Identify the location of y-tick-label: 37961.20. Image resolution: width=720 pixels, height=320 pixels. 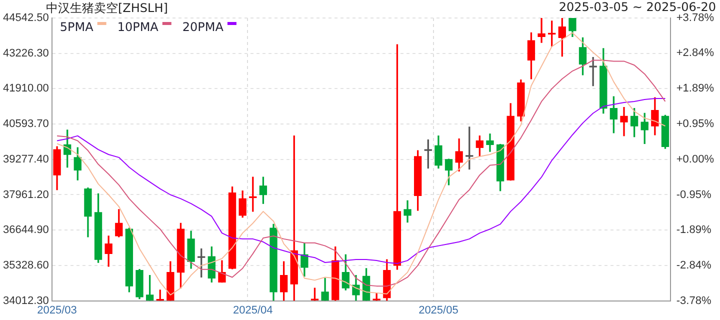
(25, 194).